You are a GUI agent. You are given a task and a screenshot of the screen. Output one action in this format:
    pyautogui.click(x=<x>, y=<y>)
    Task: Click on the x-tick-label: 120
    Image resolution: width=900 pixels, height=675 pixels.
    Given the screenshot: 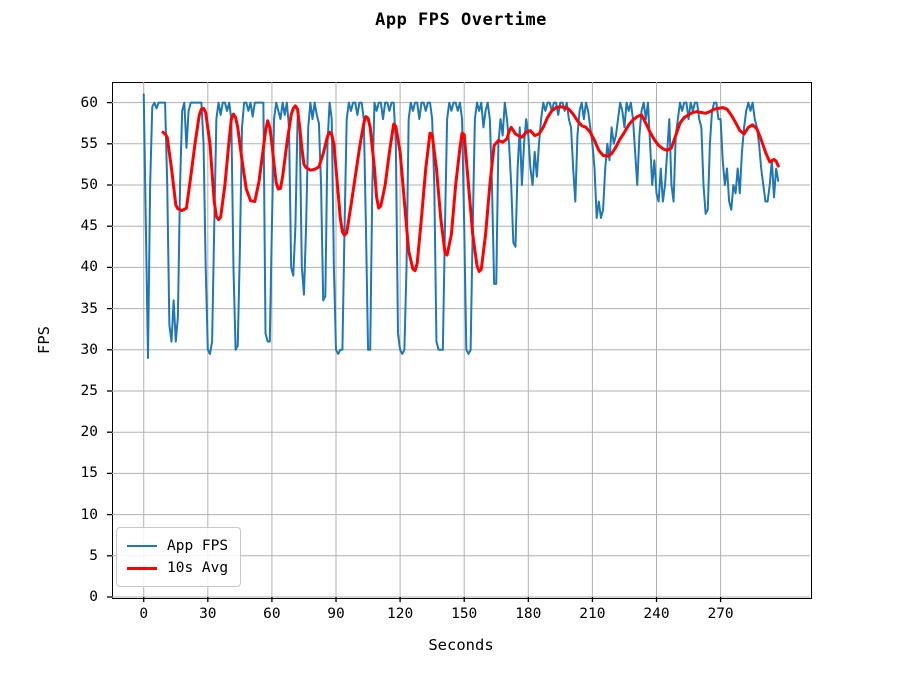 What is the action you would take?
    pyautogui.click(x=400, y=614)
    